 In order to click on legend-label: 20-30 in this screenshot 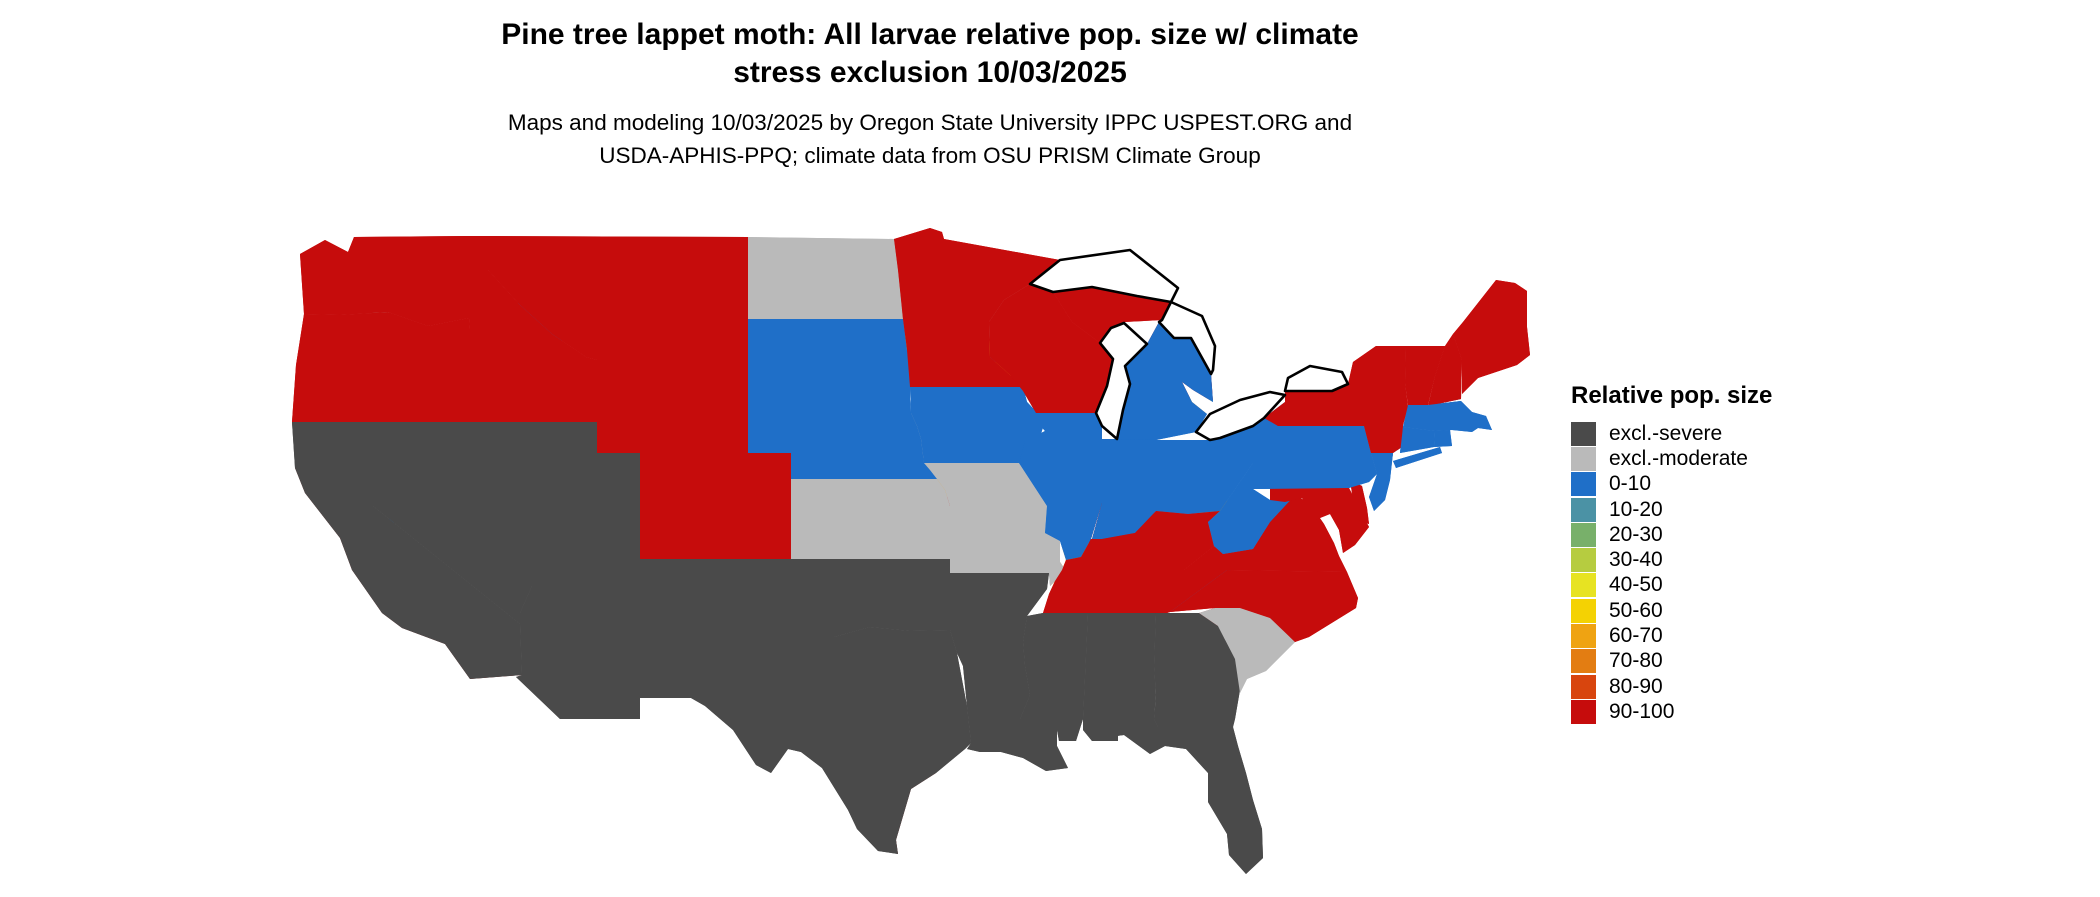, I will do `click(1636, 534)`.